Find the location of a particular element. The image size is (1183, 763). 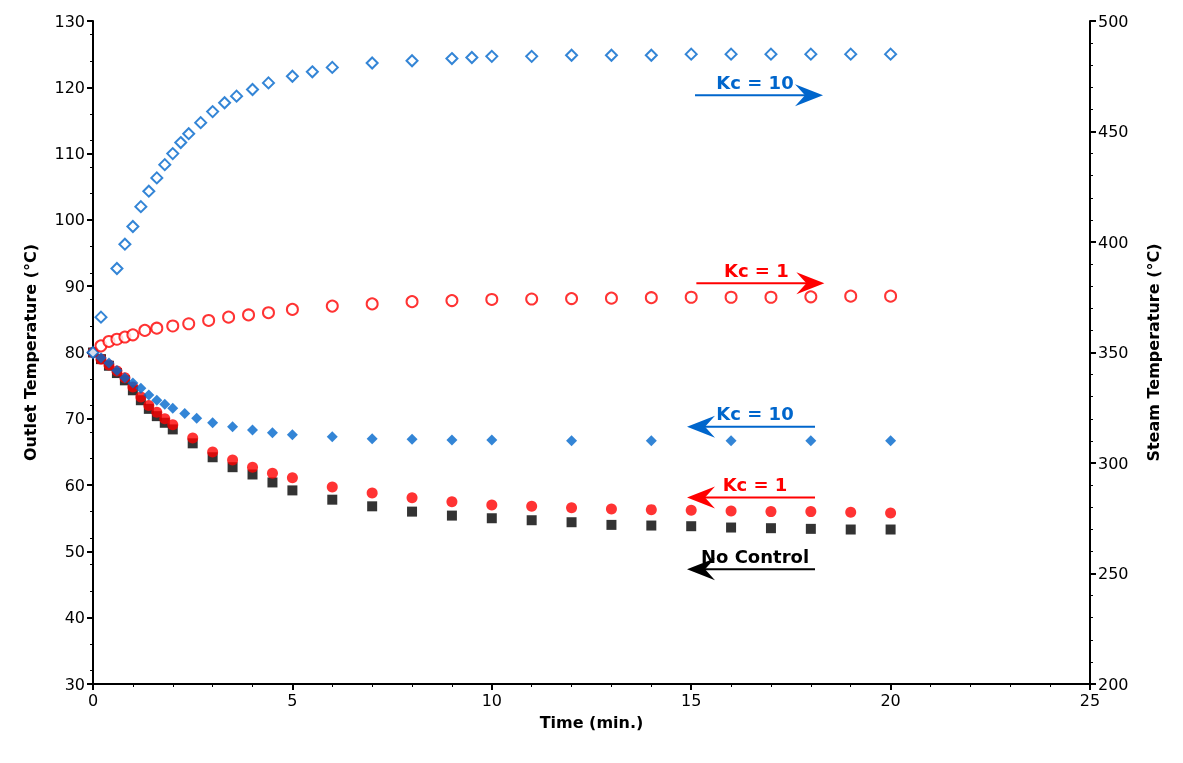

y-axis-title: Outlet Temperature (°C) is located at coordinates (30, 352).